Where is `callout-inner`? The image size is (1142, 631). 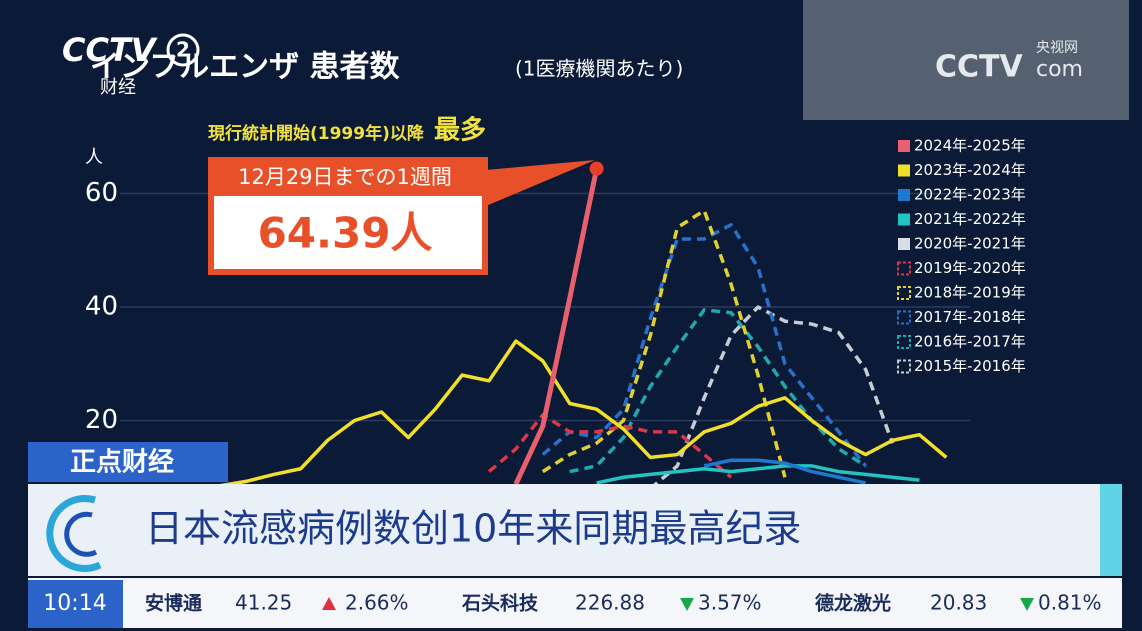
callout-inner is located at coordinates (348, 232).